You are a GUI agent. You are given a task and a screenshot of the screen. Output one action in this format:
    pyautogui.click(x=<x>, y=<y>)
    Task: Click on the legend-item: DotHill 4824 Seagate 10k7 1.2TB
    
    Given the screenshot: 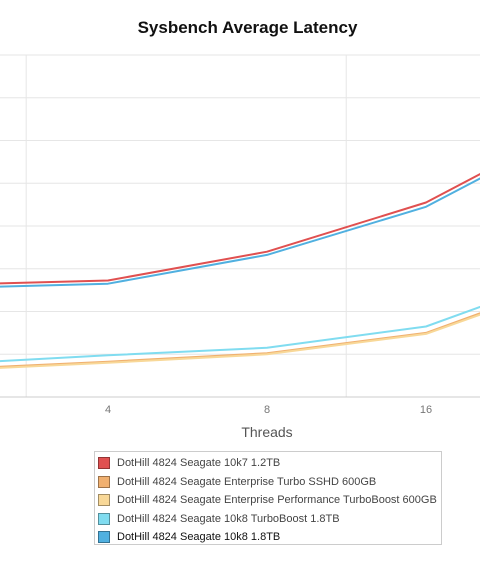 What is the action you would take?
    pyautogui.click(x=269, y=463)
    